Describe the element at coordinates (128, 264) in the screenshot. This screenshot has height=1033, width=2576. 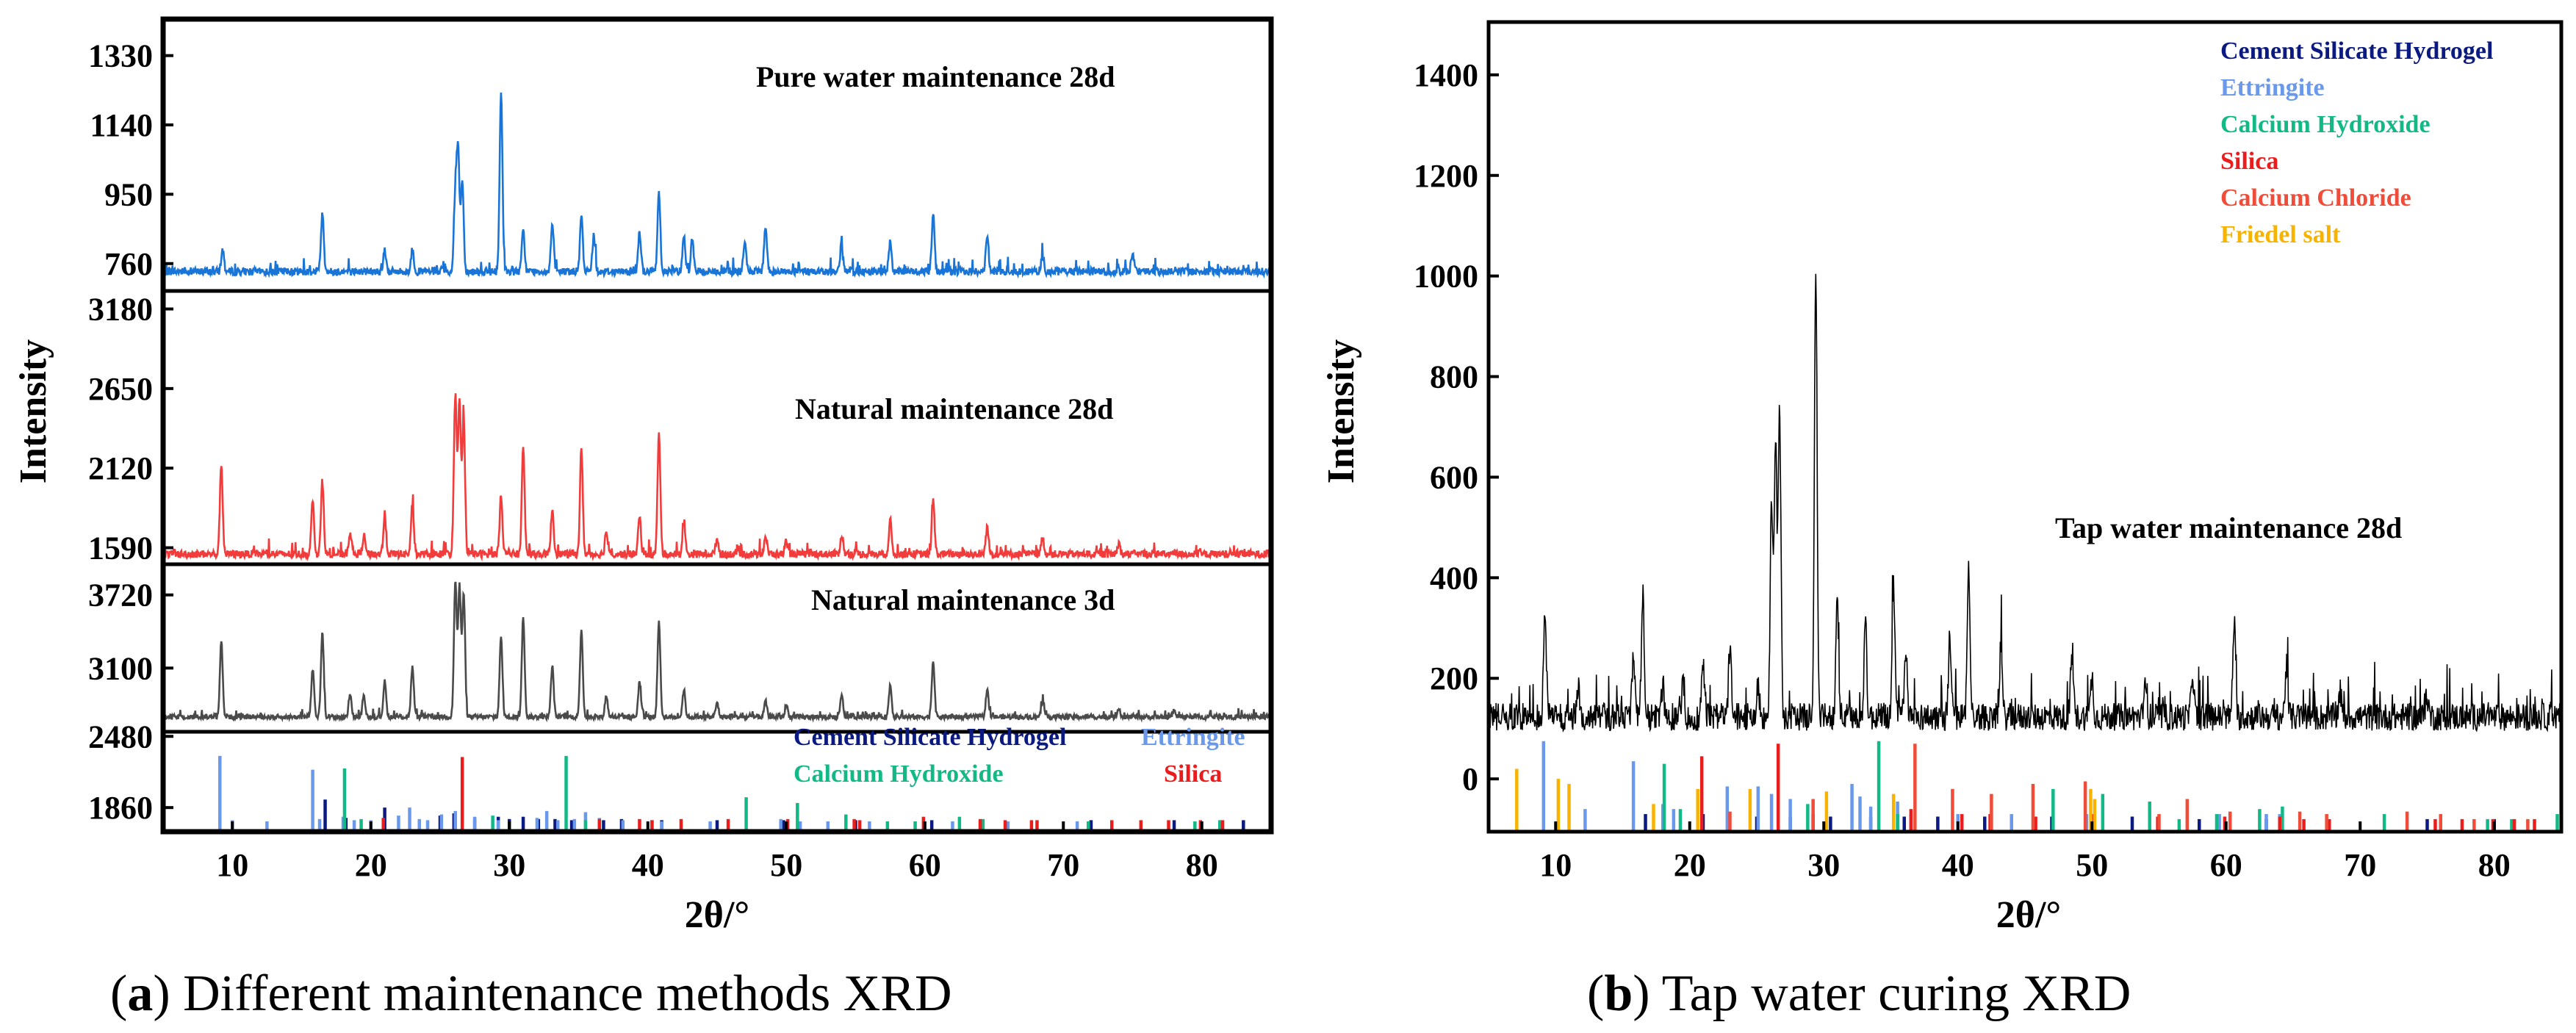
I see `chart-a-y-tick-label: 760` at that location.